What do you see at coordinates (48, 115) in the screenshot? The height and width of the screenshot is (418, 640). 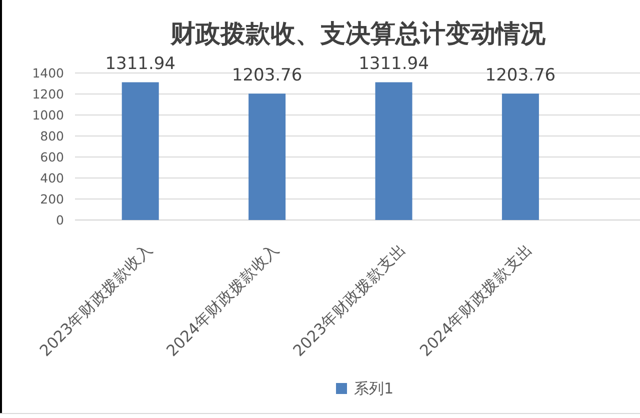 I see `y-tick-label: 1000` at bounding box center [48, 115].